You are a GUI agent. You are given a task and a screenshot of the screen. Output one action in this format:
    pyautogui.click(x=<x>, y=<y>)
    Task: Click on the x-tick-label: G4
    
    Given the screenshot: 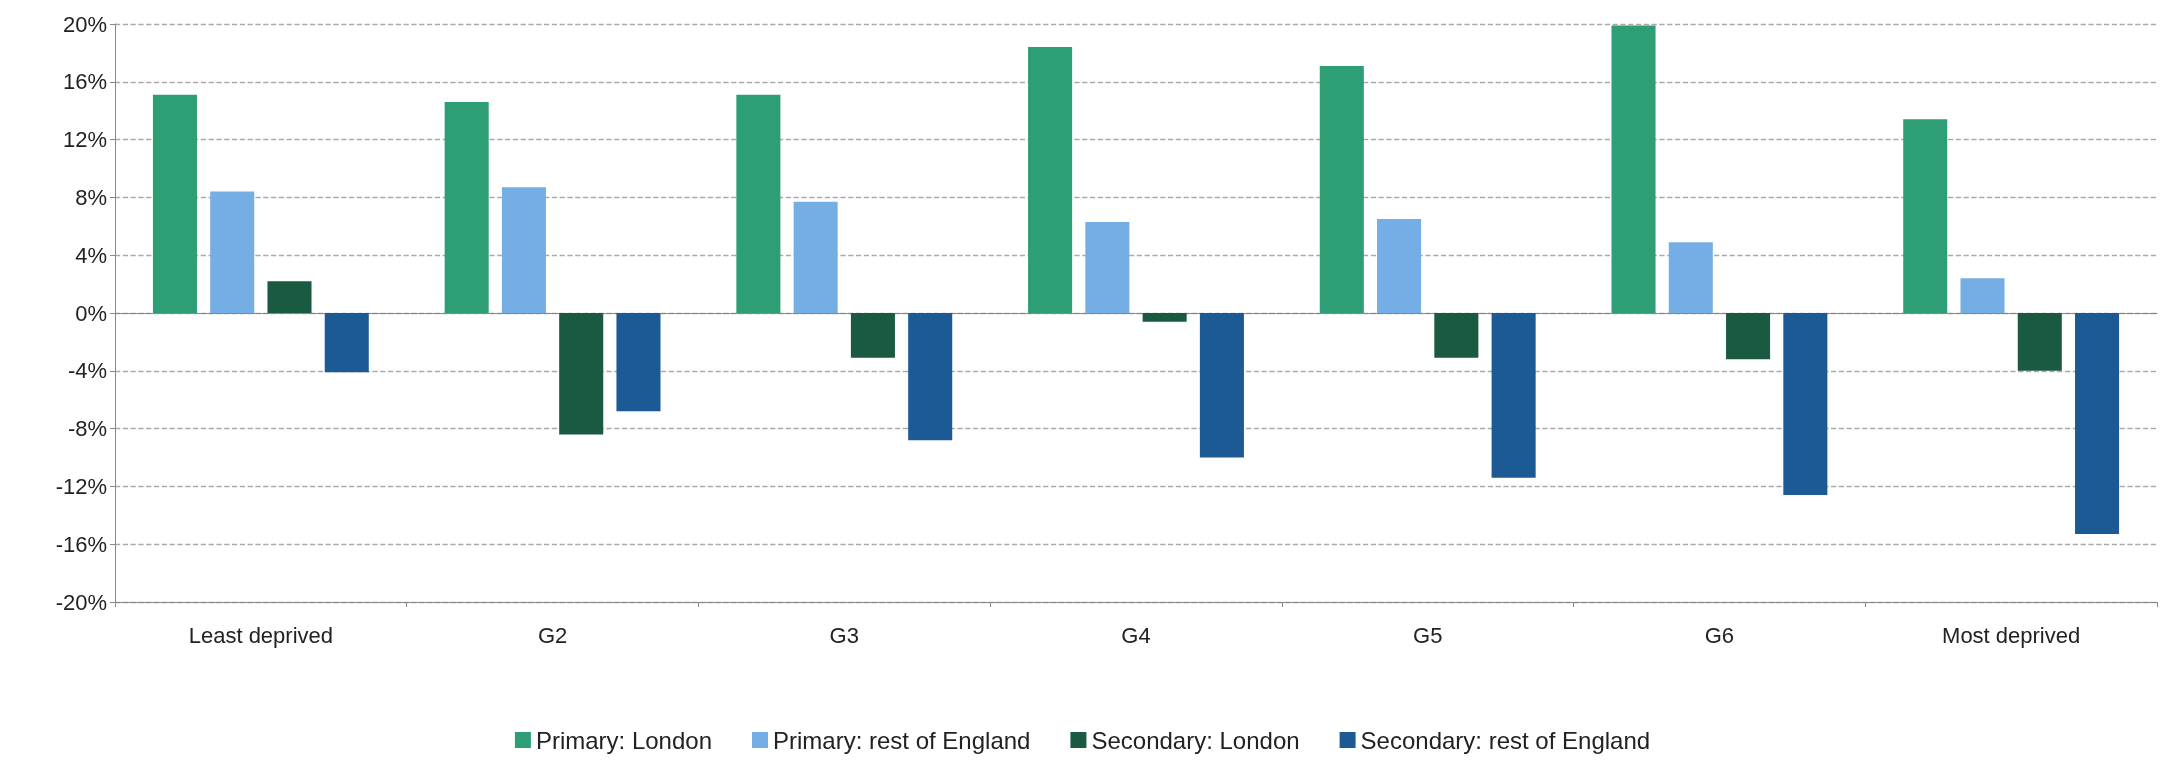 What is the action you would take?
    pyautogui.click(x=1136, y=635)
    